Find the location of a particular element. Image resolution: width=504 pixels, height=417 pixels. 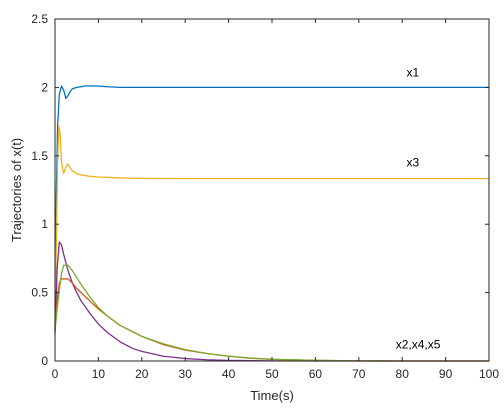

series-annotation: x3 is located at coordinates (413, 163).